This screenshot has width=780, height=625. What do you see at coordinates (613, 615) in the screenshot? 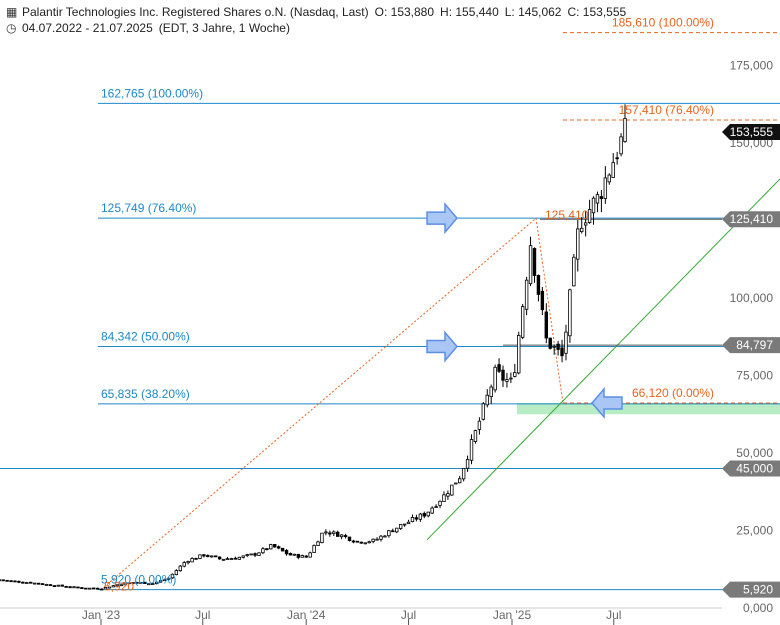
I see `x-tick-5: Jul` at bounding box center [613, 615].